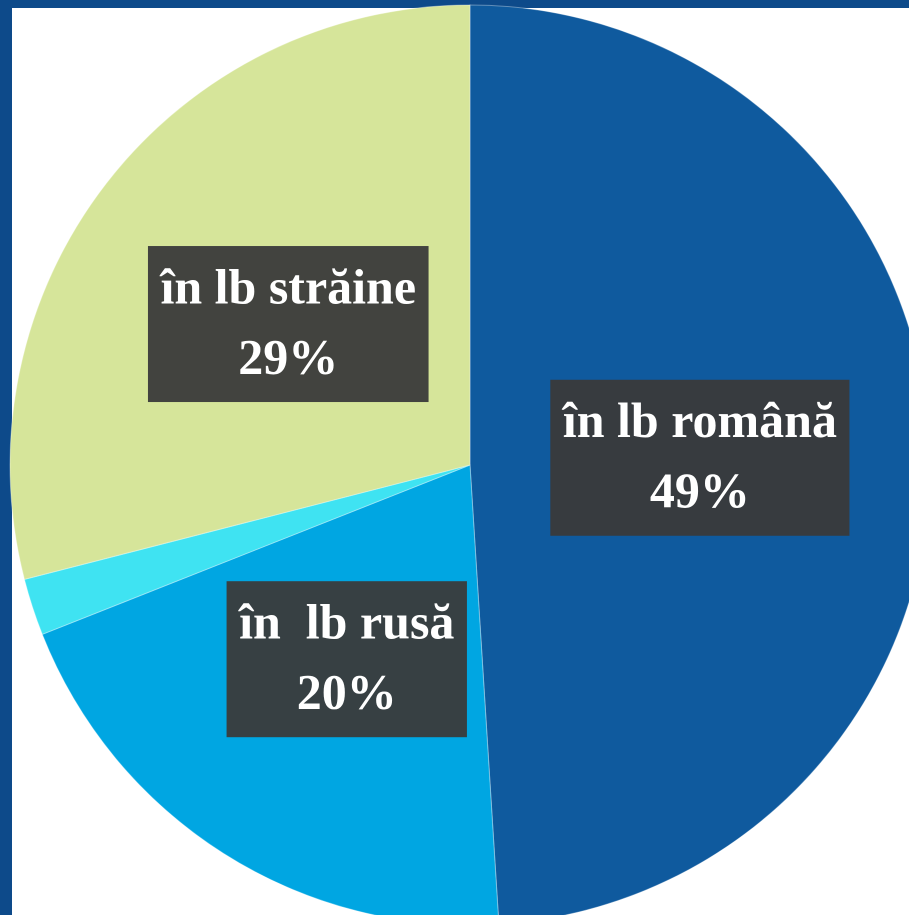 This screenshot has width=909, height=915. I want to click on label-value: 49%, so click(700, 490).